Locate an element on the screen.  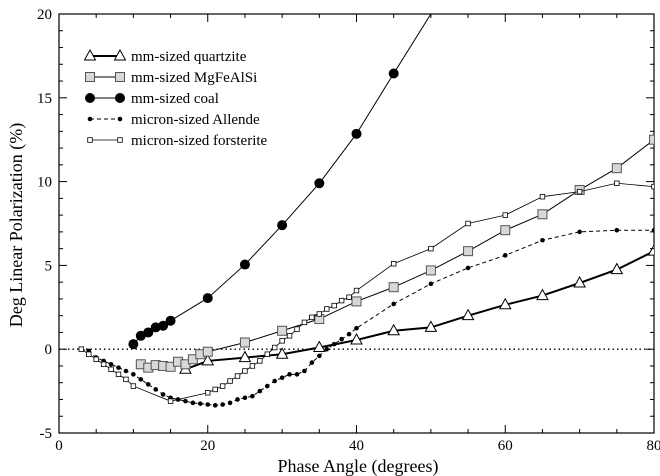
y-tick-label: 0 is located at coordinates (49, 350).